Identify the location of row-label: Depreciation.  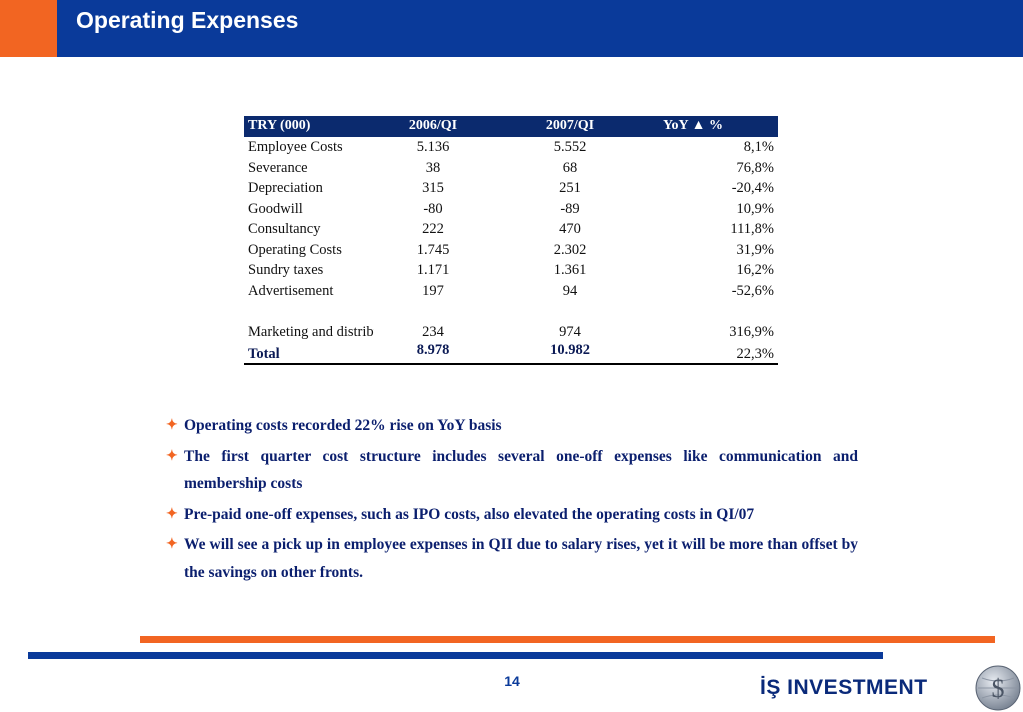
(285, 188).